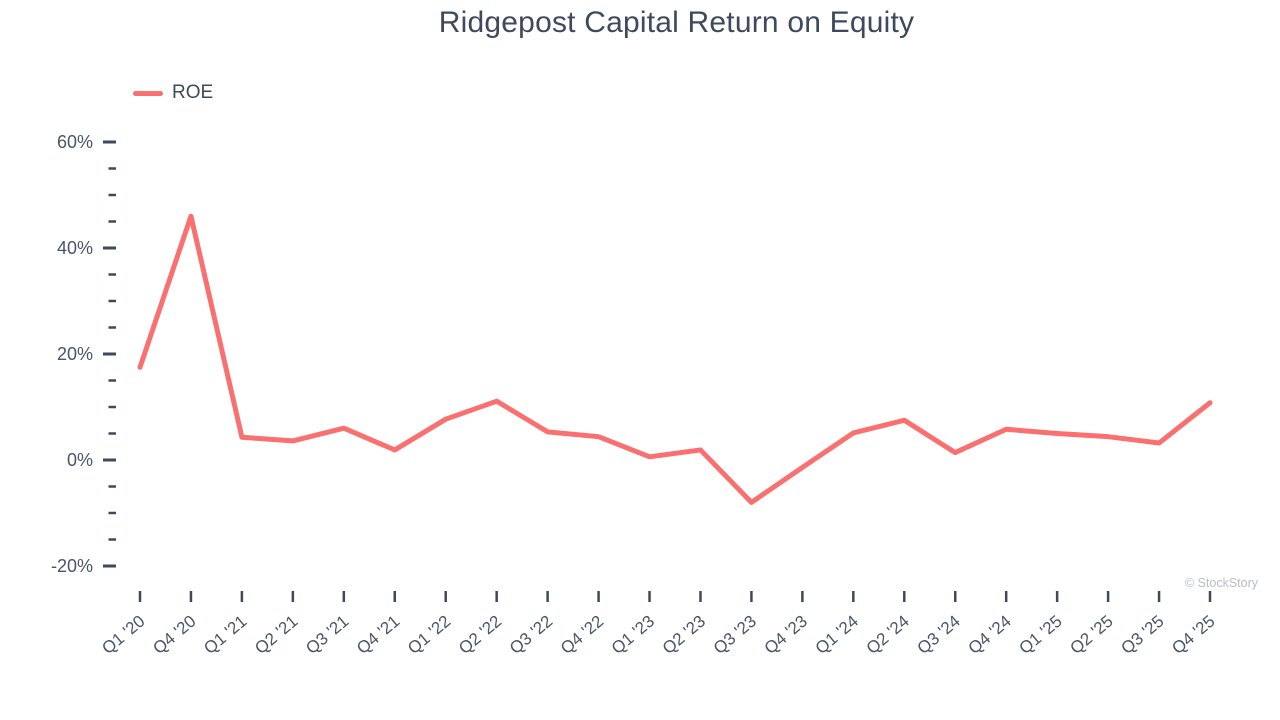  Describe the element at coordinates (276, 635) in the screenshot. I see `x-axis-tick-label: Q2 '21` at that location.